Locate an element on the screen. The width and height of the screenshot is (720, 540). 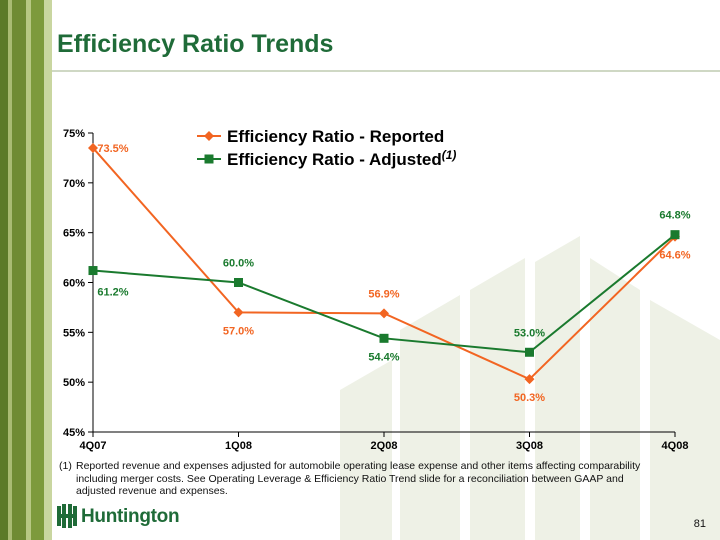
logo-wordmark: Huntington is located at coordinates (130, 516).